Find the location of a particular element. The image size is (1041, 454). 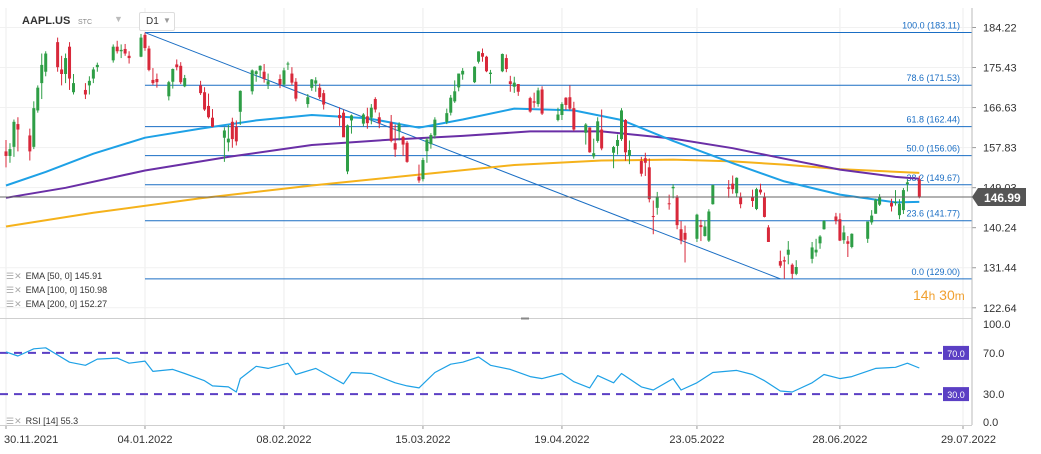

legend-ema200: ☰✕ EMA [200, 0] 152.27 is located at coordinates (56, 305).